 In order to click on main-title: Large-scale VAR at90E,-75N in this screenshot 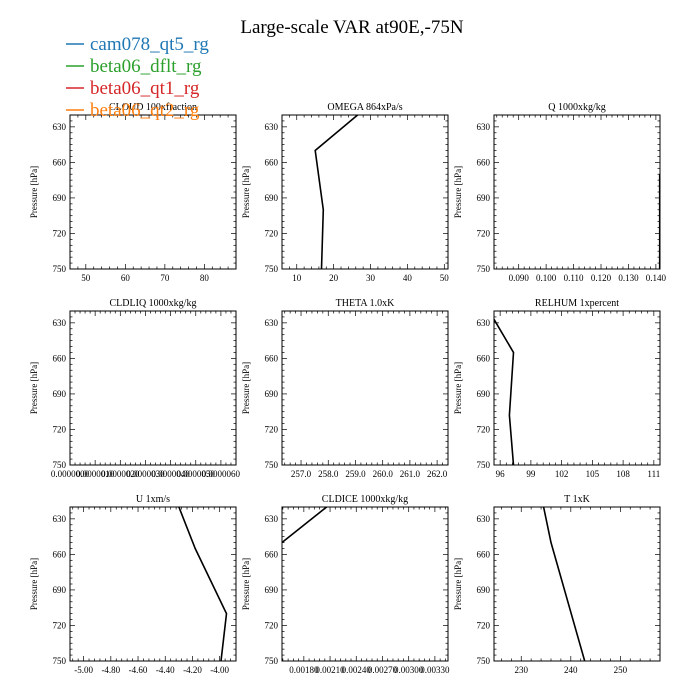, I will do `click(351, 27)`.